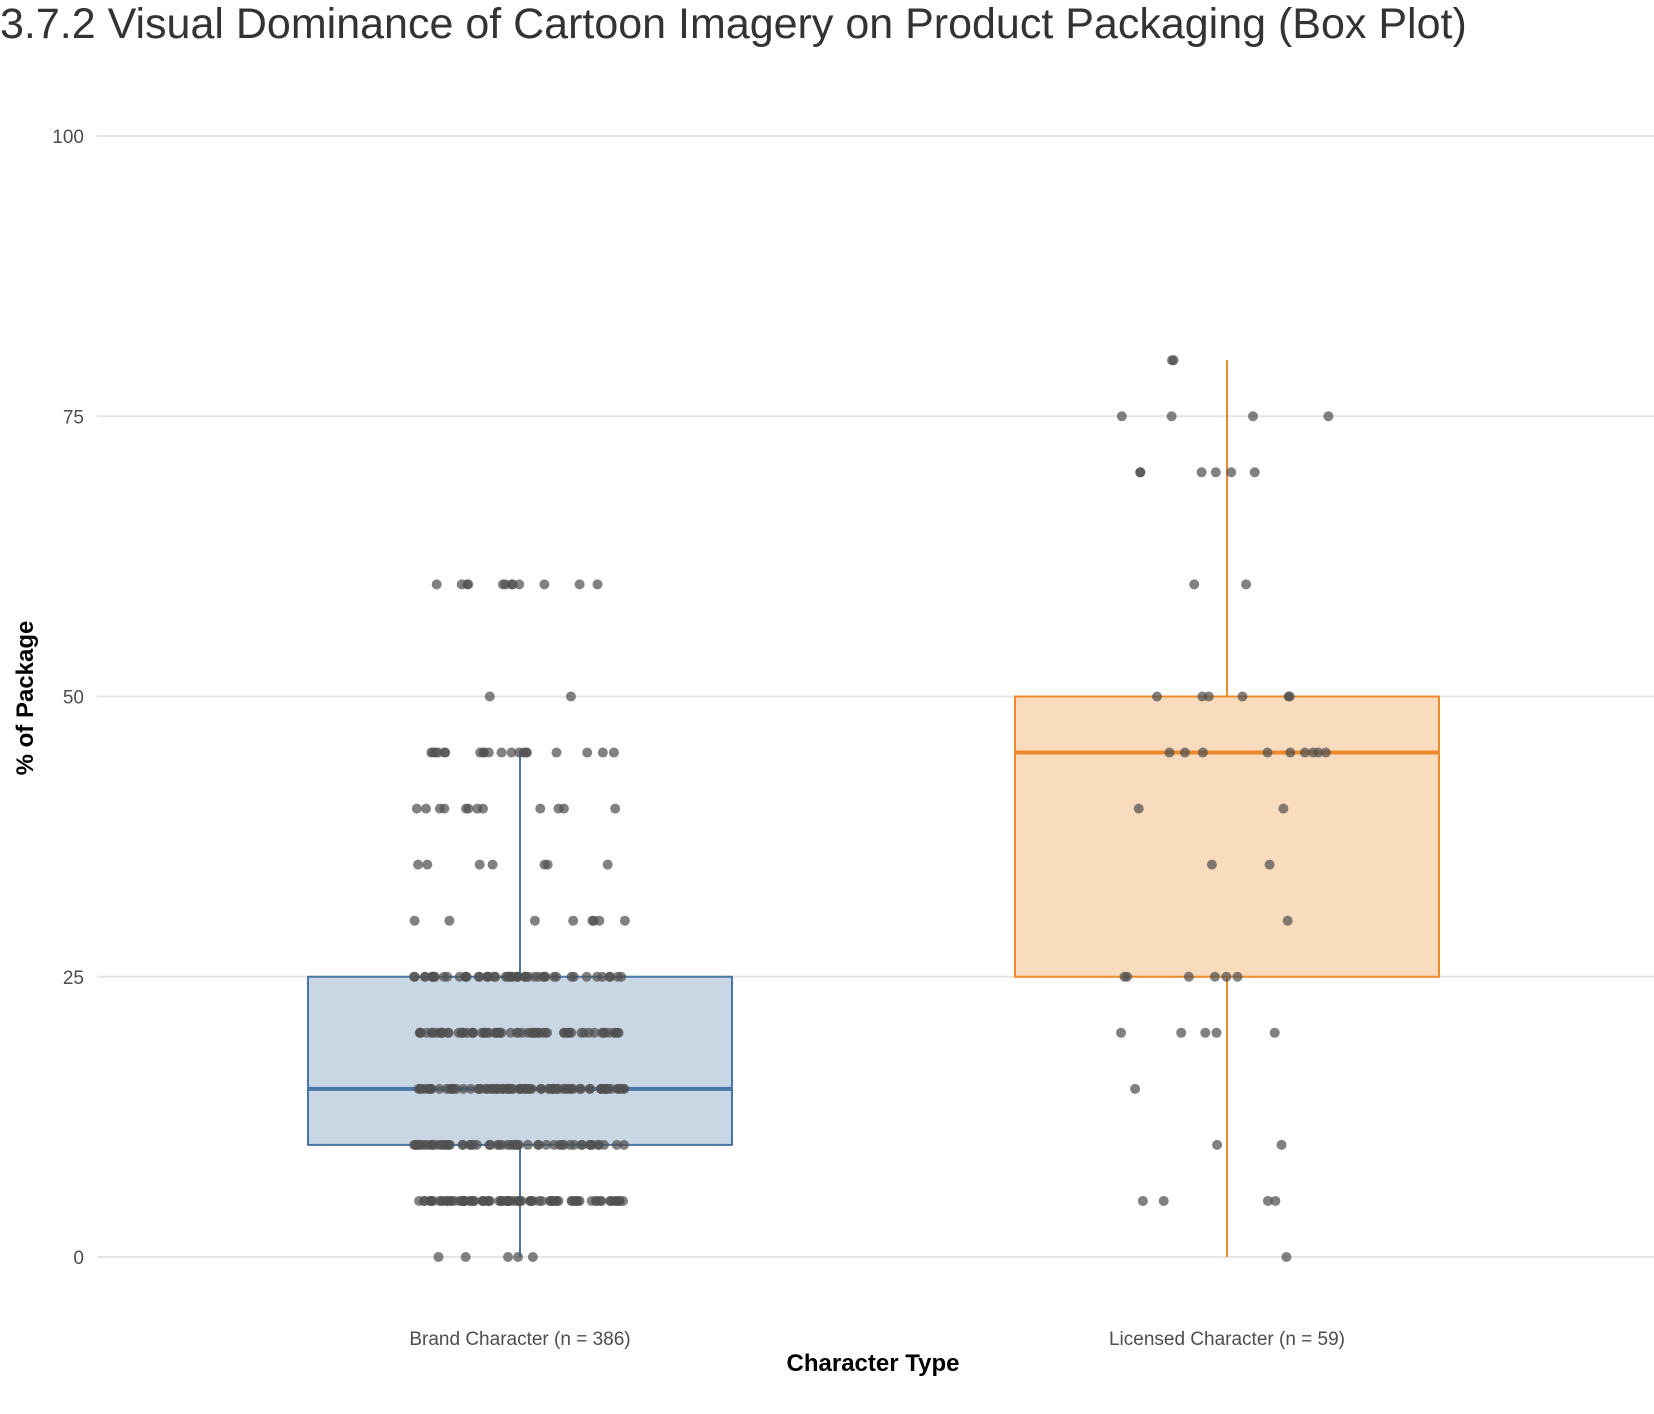 The image size is (1654, 1414). What do you see at coordinates (68, 137) in the screenshot?
I see `y-tick-label: 100` at bounding box center [68, 137].